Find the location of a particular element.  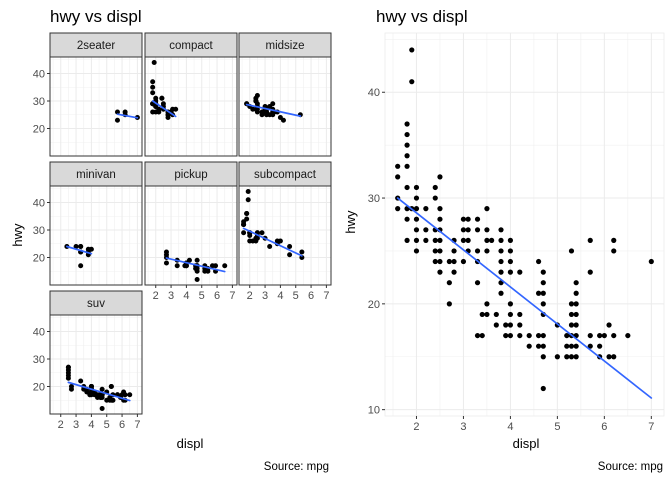

combined-y-tick-label: 10 is located at coordinates (374, 411).